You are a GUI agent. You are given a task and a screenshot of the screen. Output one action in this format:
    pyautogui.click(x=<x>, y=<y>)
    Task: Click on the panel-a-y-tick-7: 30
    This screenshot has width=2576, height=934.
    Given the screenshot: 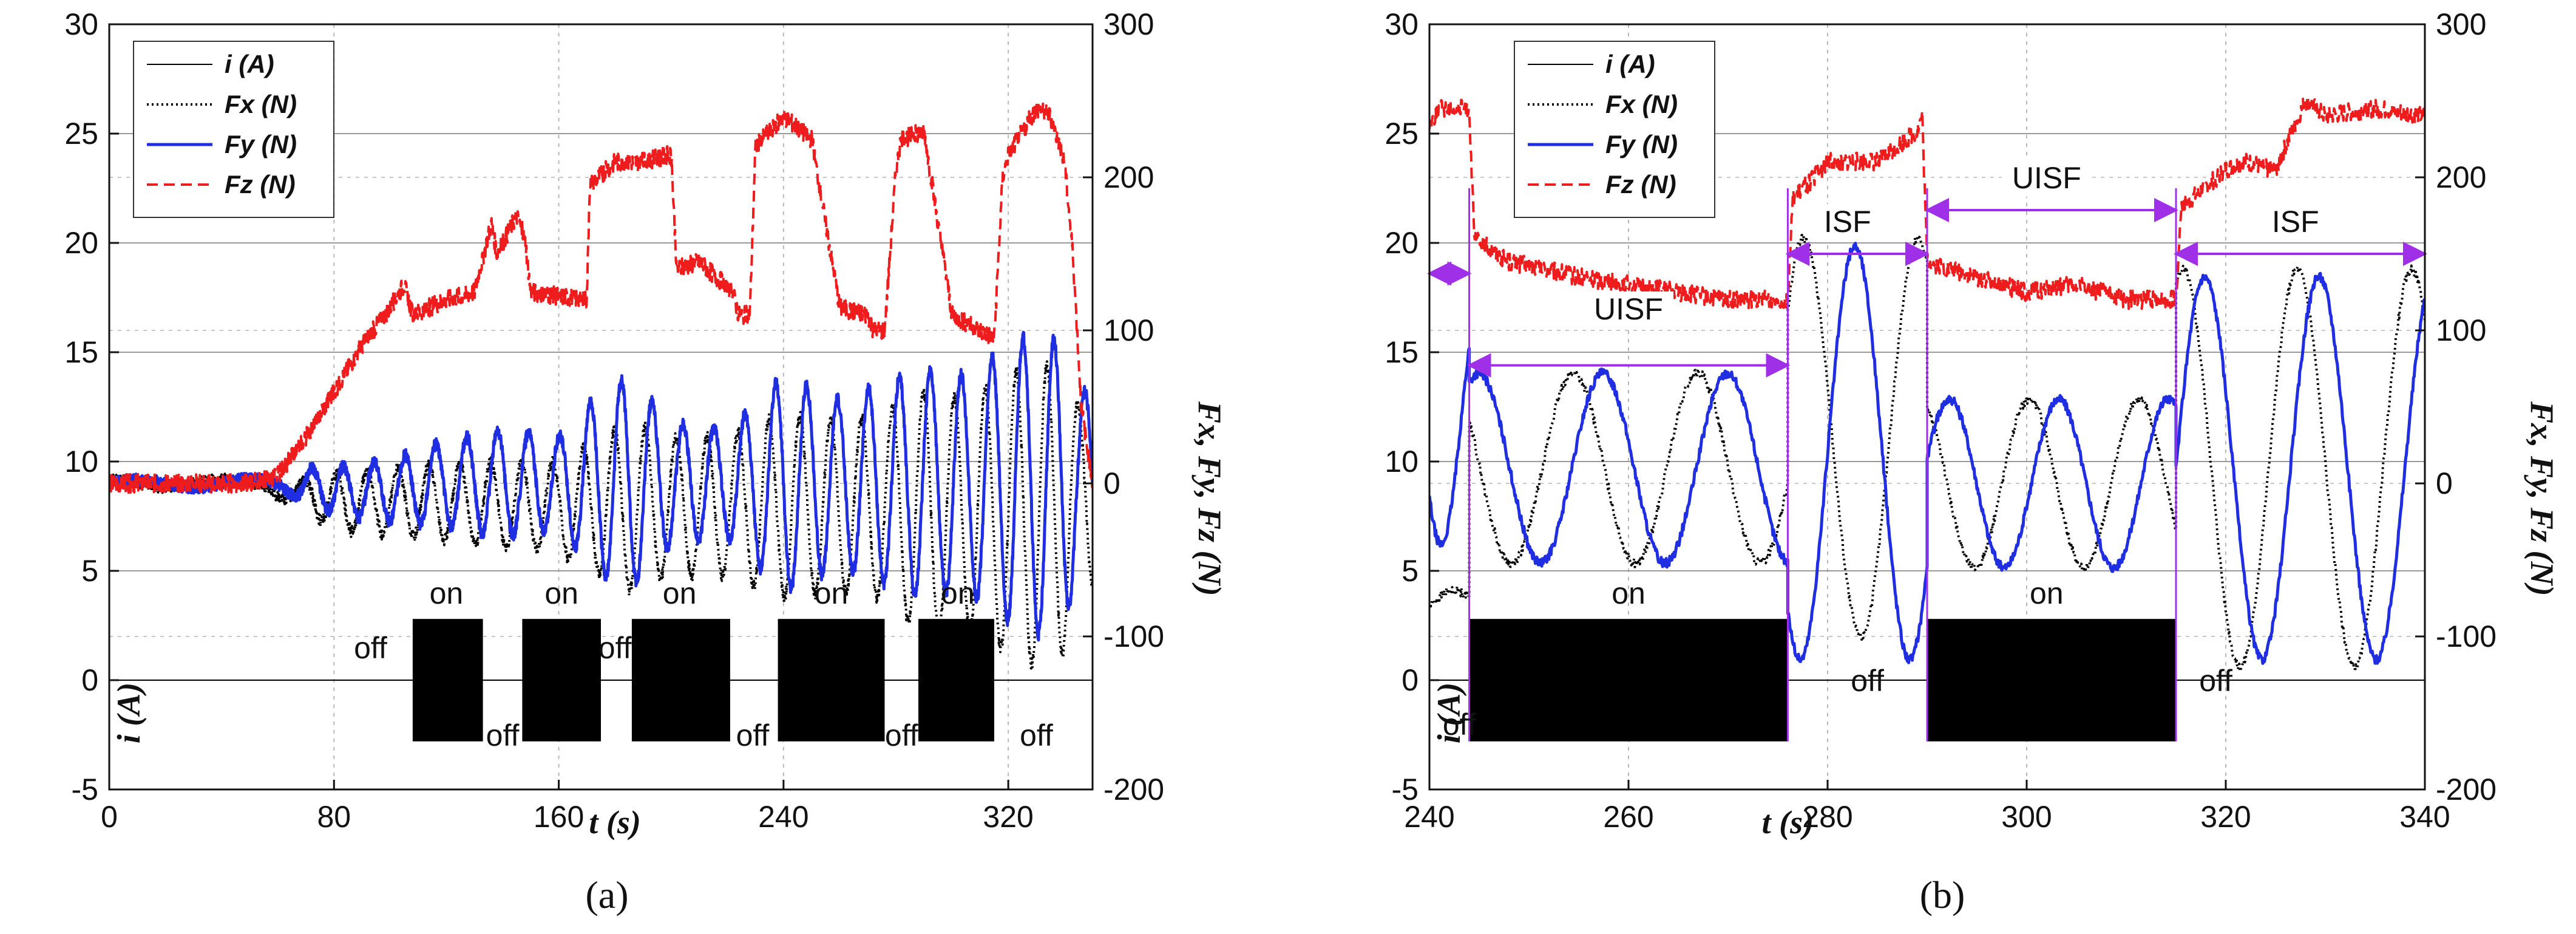 What is the action you would take?
    pyautogui.click(x=81, y=24)
    